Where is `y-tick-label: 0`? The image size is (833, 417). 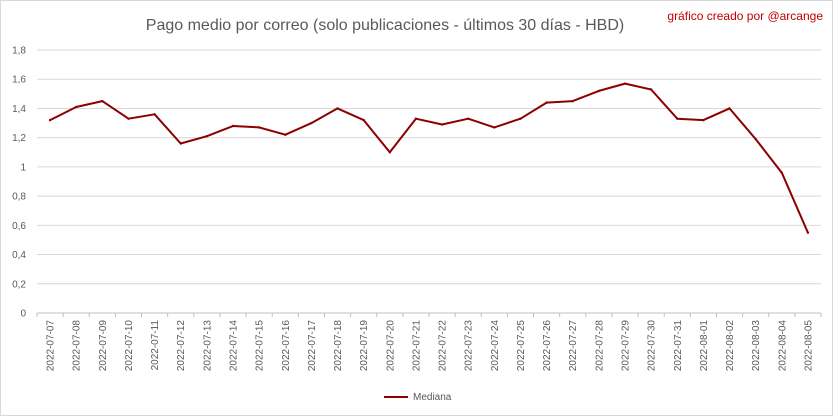 y-tick-label: 0 is located at coordinates (23, 314).